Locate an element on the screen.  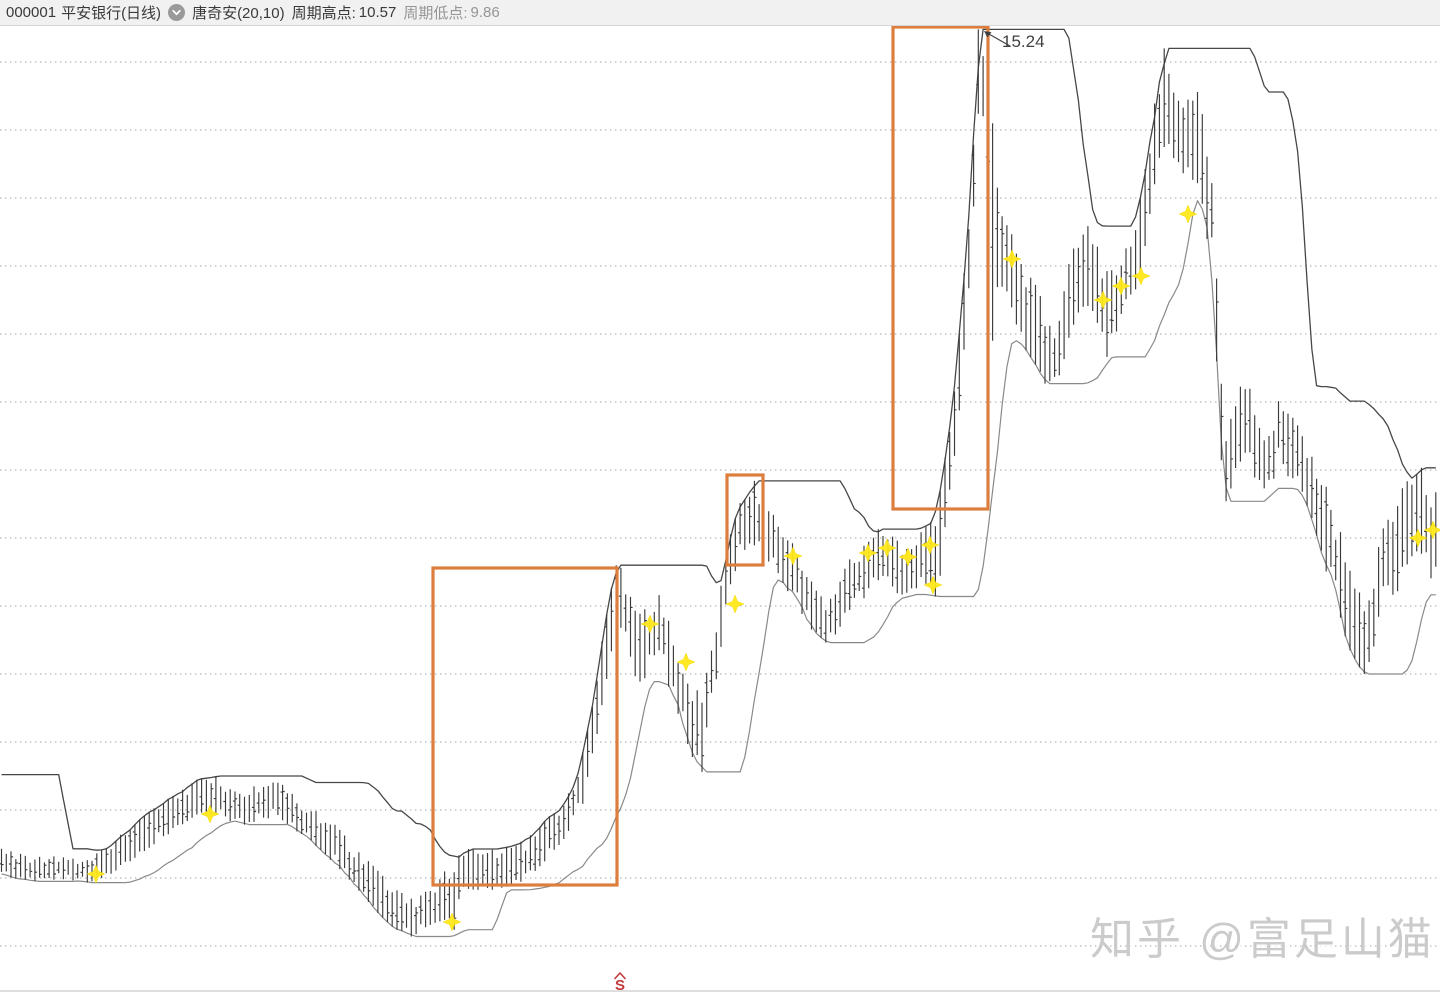
sell-signal-marker: S is located at coordinates (620, 983).